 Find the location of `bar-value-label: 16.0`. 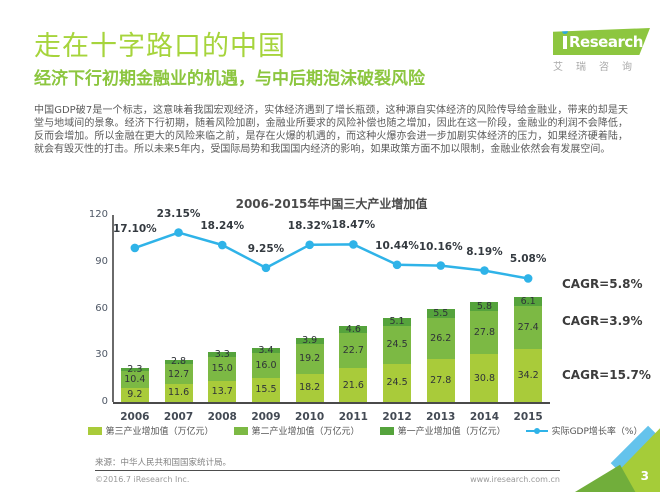

bar-value-label: 16.0 is located at coordinates (266, 365).